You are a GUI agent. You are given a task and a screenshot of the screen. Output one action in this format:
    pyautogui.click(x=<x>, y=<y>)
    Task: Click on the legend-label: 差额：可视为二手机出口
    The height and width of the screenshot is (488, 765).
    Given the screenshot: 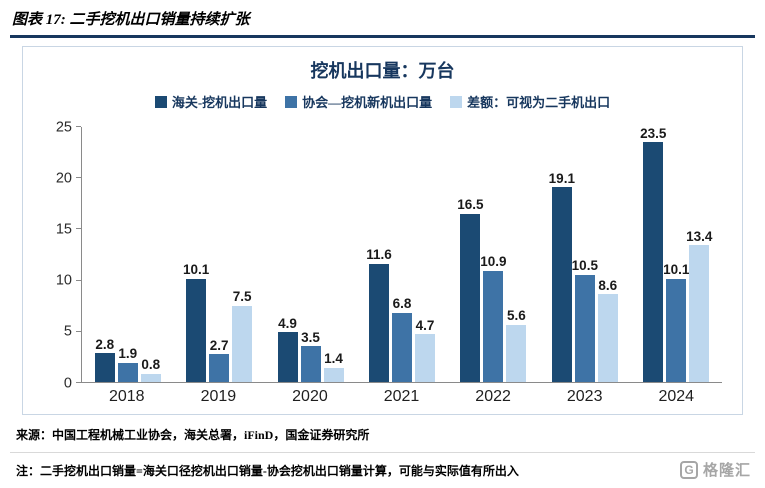 What is the action you would take?
    pyautogui.click(x=539, y=102)
    